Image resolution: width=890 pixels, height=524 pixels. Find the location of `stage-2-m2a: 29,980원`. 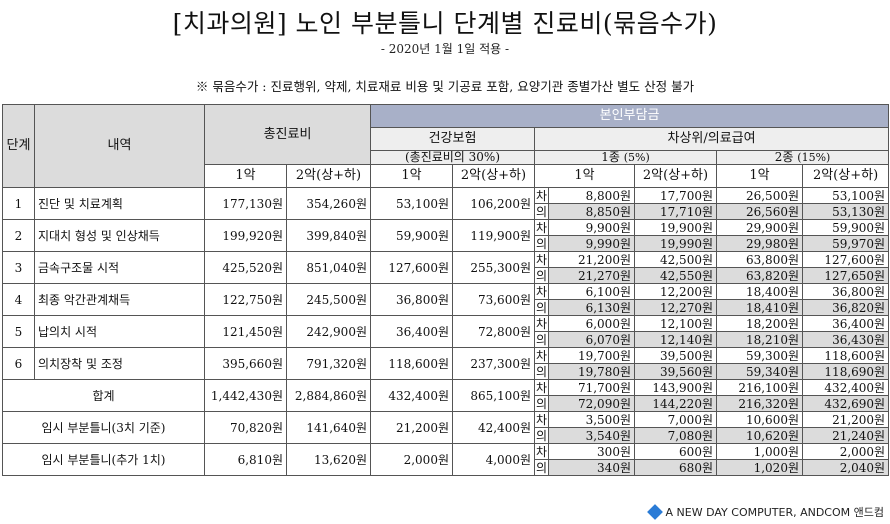

stage-2-m2a: 29,980원 is located at coordinates (759, 243).